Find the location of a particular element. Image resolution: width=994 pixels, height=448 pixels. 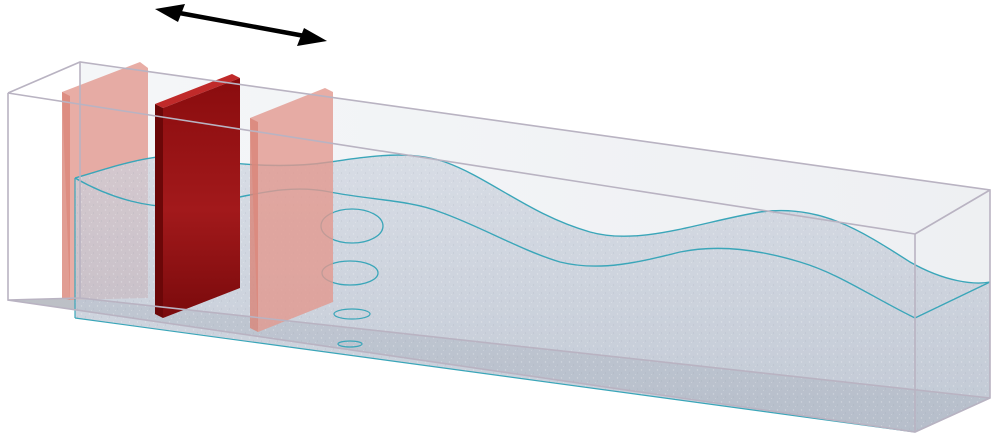

double-headed-arrow-icon is located at coordinates (241, 25).